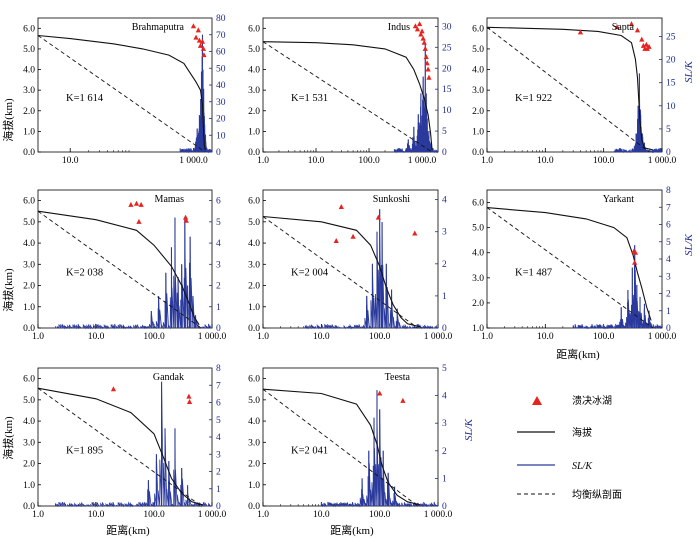  Describe the element at coordinates (668, 208) in the screenshot. I see `y2-tick-label: 7` at that location.